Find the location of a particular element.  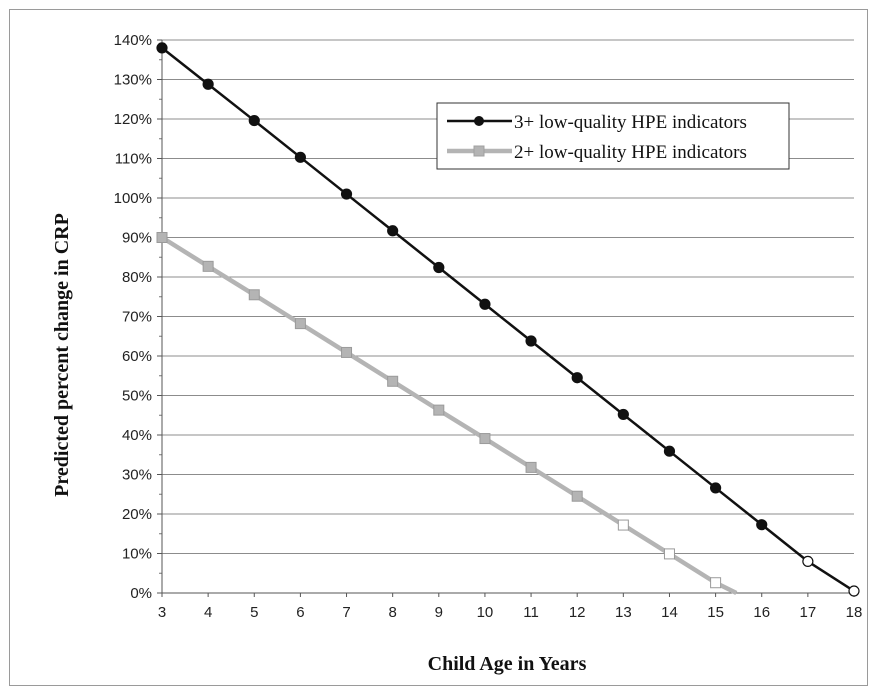

legend-label-series-1: 3+ low-quality HPE indicators is located at coordinates (630, 122).